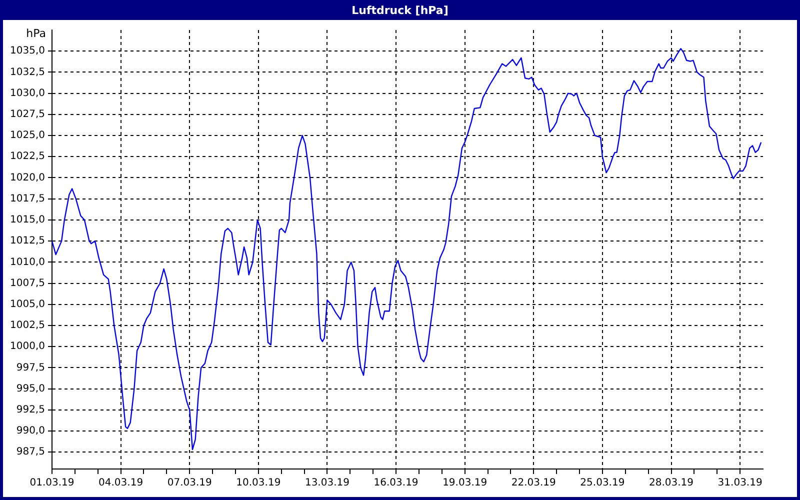 The width and height of the screenshot is (800, 500). What do you see at coordinates (30, 388) in the screenshot?
I see `y-tick-label: 995,0` at bounding box center [30, 388].